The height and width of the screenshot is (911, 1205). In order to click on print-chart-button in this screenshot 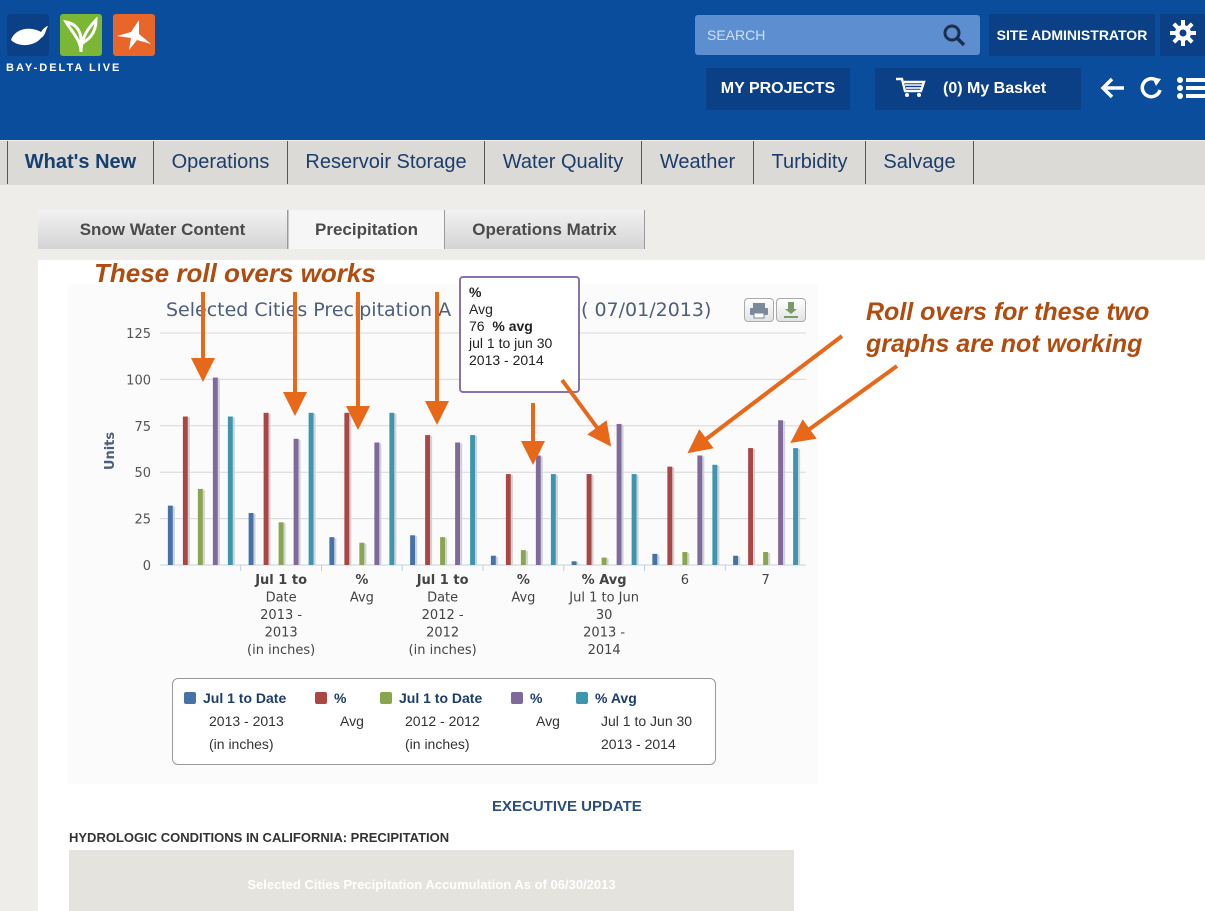, I will do `click(759, 310)`.